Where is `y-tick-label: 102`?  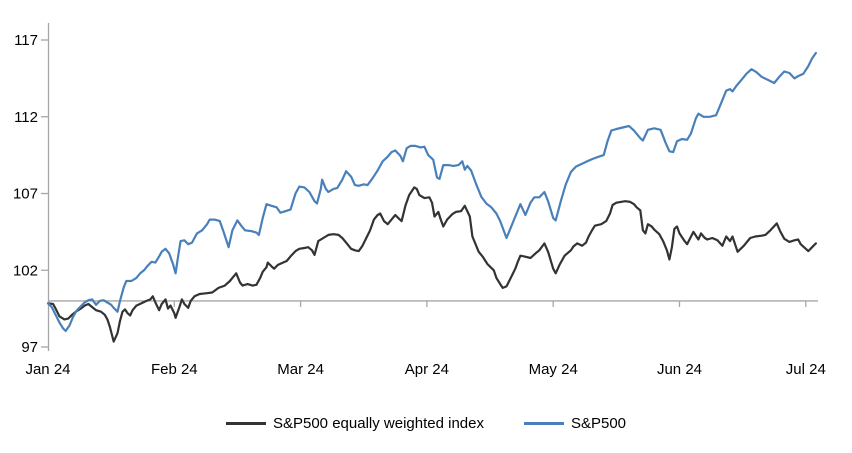
y-tick-label: 102 is located at coordinates (25, 270).